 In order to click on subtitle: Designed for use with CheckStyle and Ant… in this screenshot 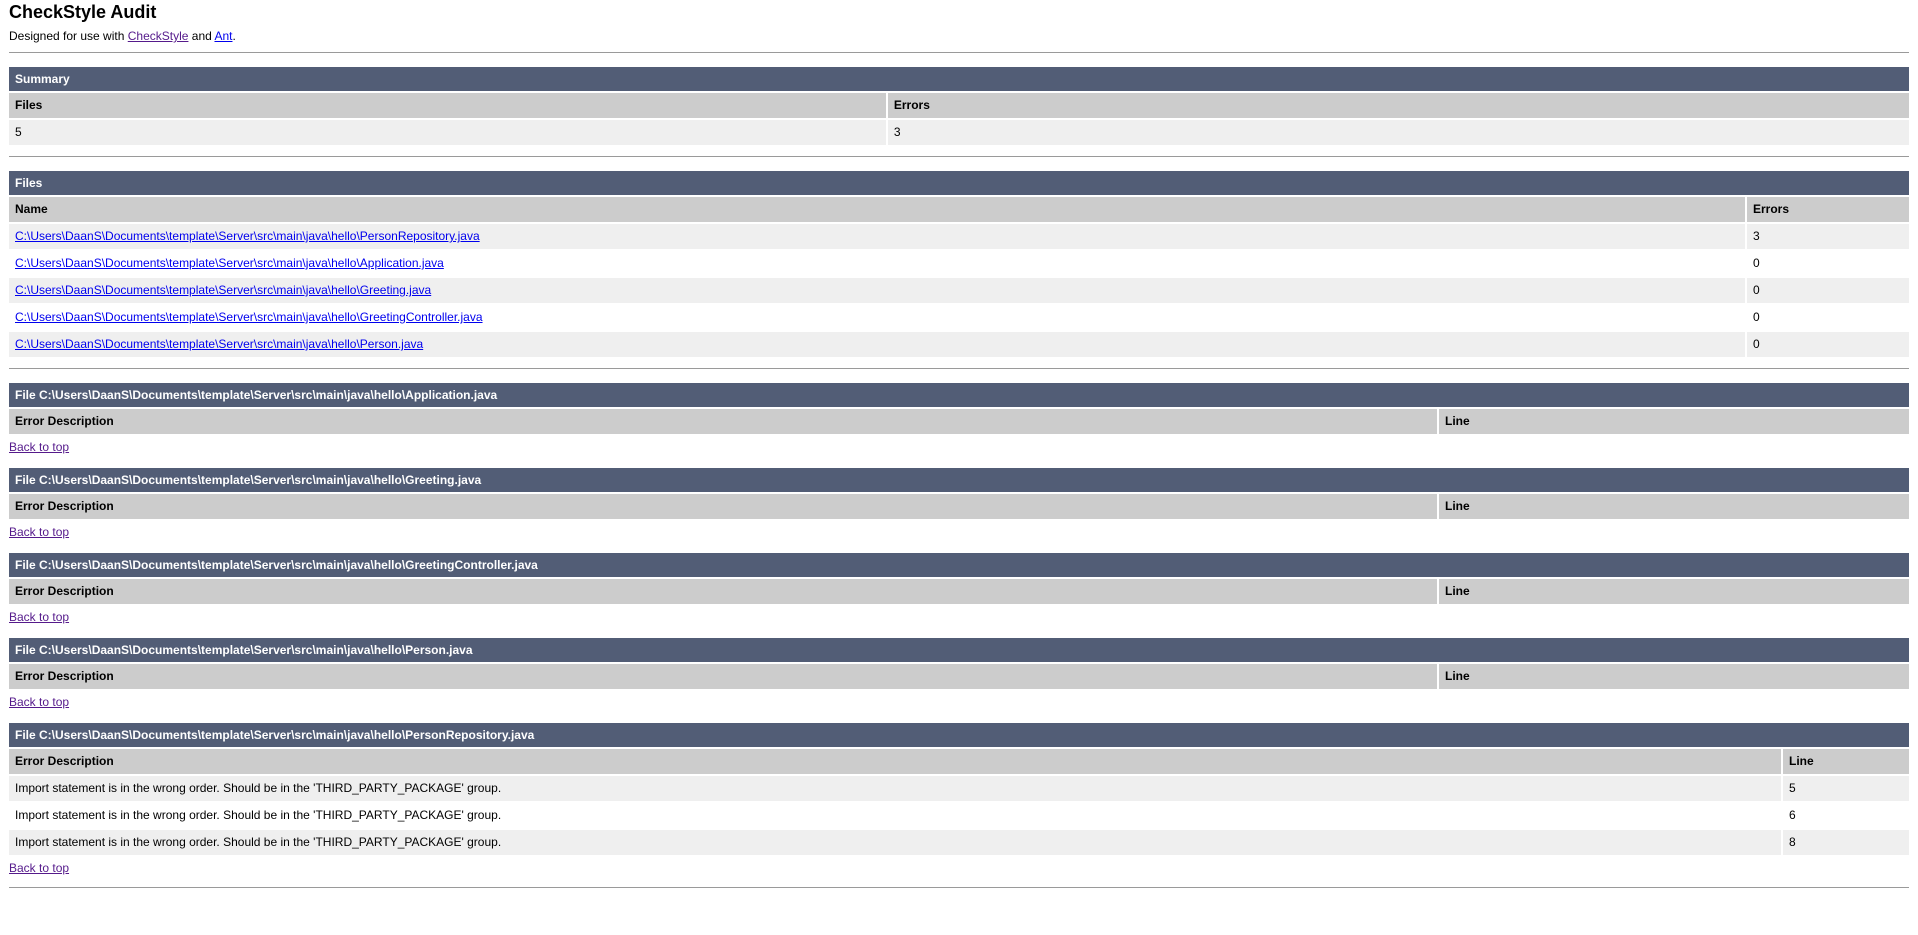, I will do `click(959, 36)`.